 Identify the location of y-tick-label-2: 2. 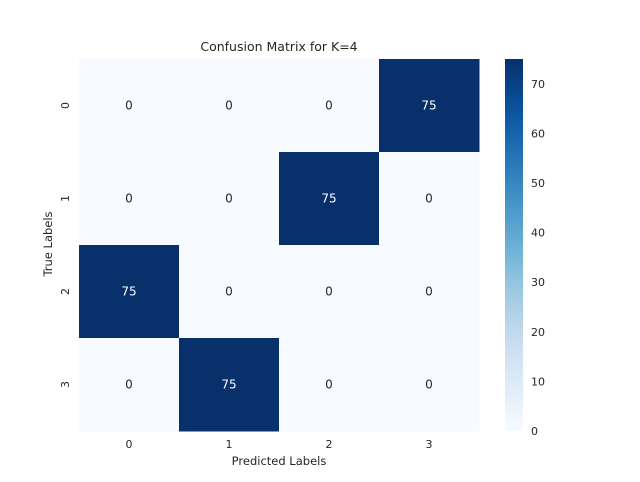
(65, 291).